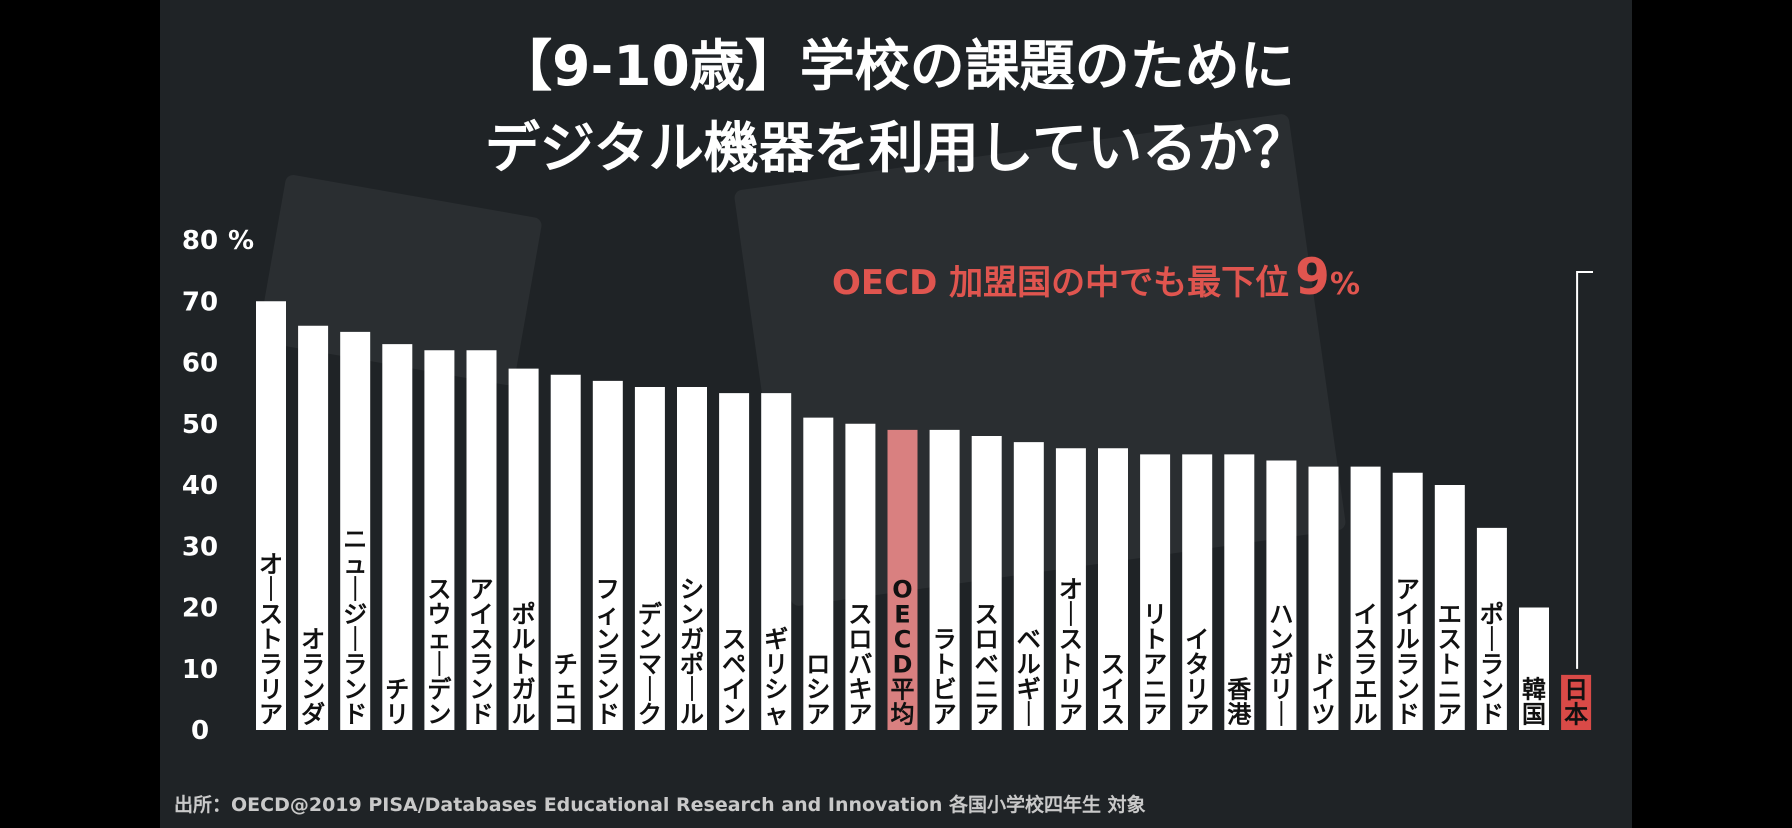 The image size is (1792, 828). I want to click on y-tick-label: 30, so click(200, 547).